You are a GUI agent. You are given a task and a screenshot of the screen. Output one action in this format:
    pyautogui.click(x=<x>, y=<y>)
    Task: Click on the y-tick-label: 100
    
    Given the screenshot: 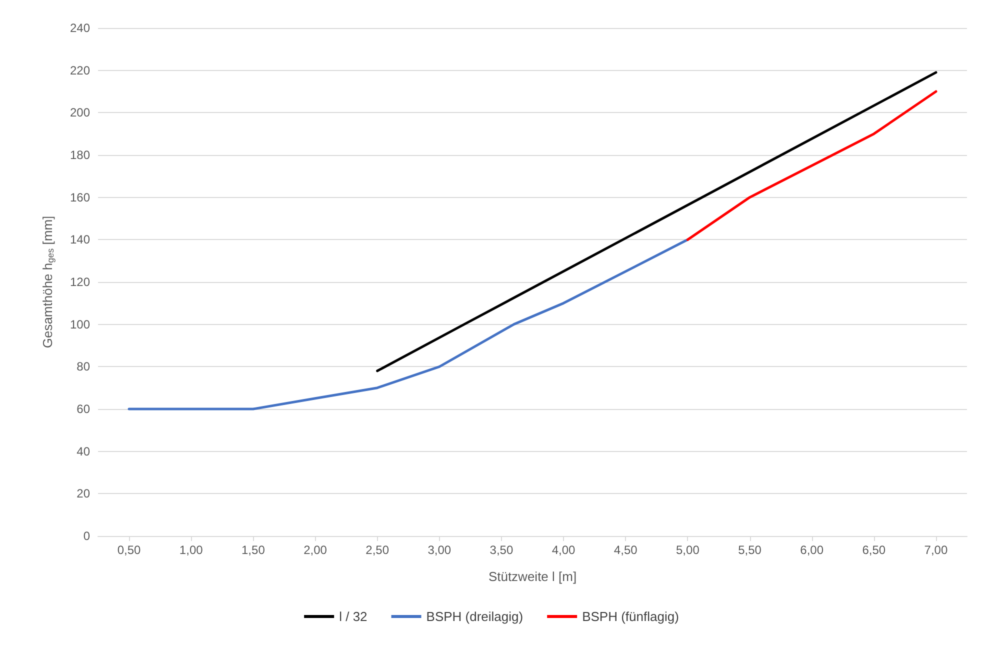 What is the action you would take?
    pyautogui.click(x=80, y=324)
    